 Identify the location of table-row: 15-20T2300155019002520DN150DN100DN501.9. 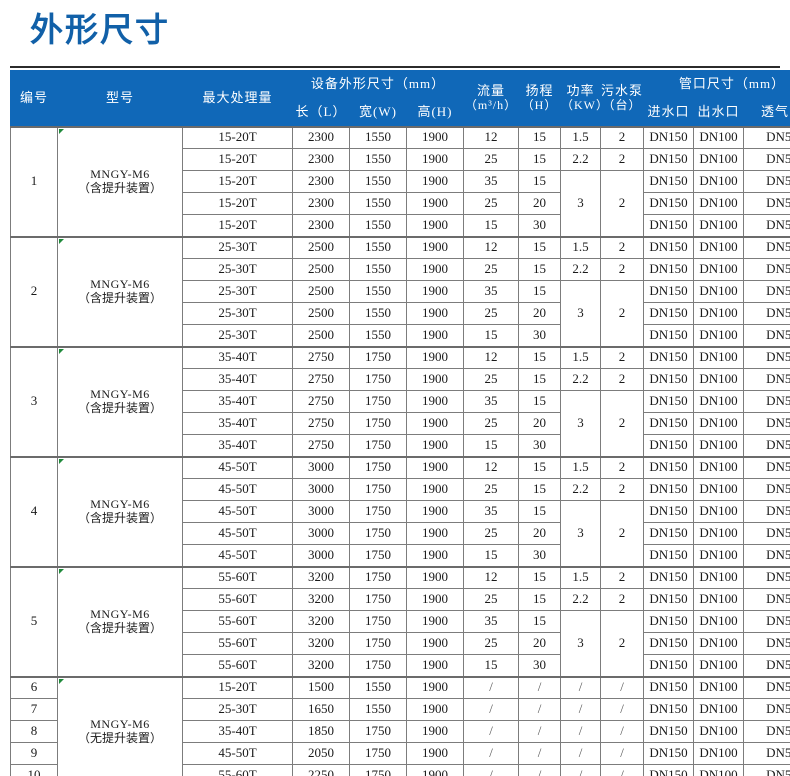
(400, 203).